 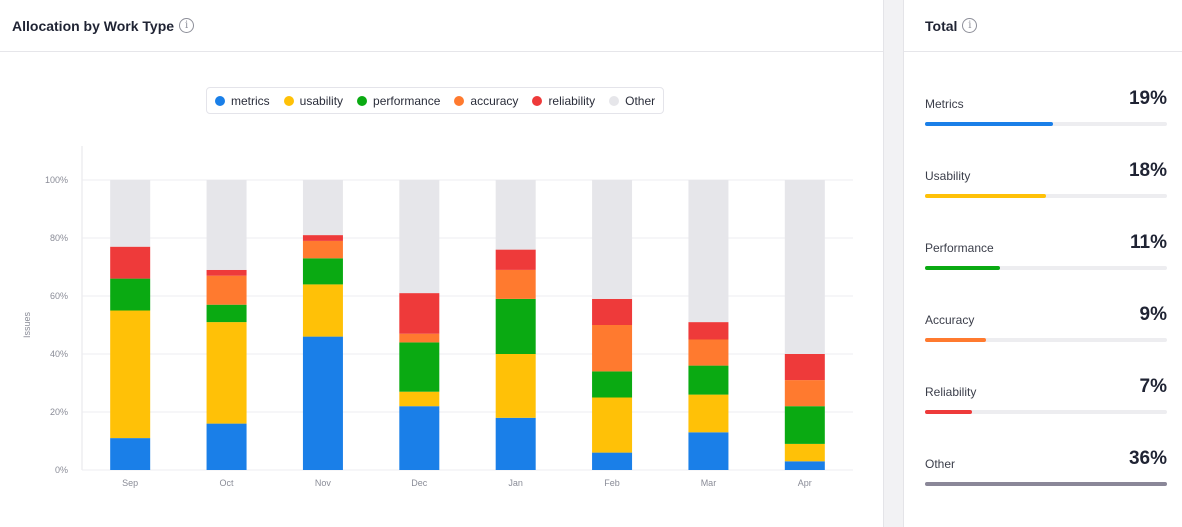 What do you see at coordinates (614, 100) in the screenshot?
I see `legend-dot-other` at bounding box center [614, 100].